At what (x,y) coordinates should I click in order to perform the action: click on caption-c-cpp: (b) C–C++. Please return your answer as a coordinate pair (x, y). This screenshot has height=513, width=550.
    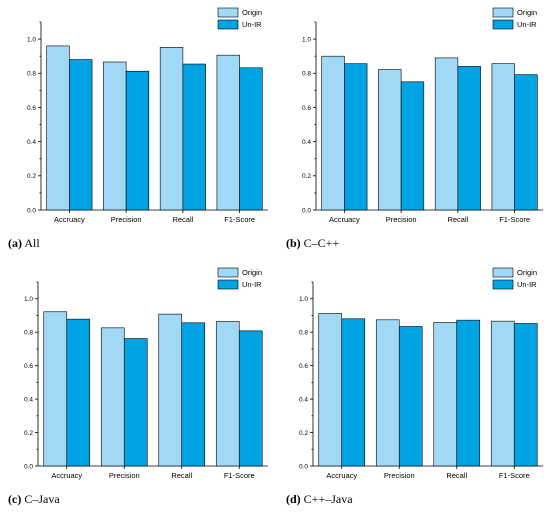
    Looking at the image, I should click on (312, 243).